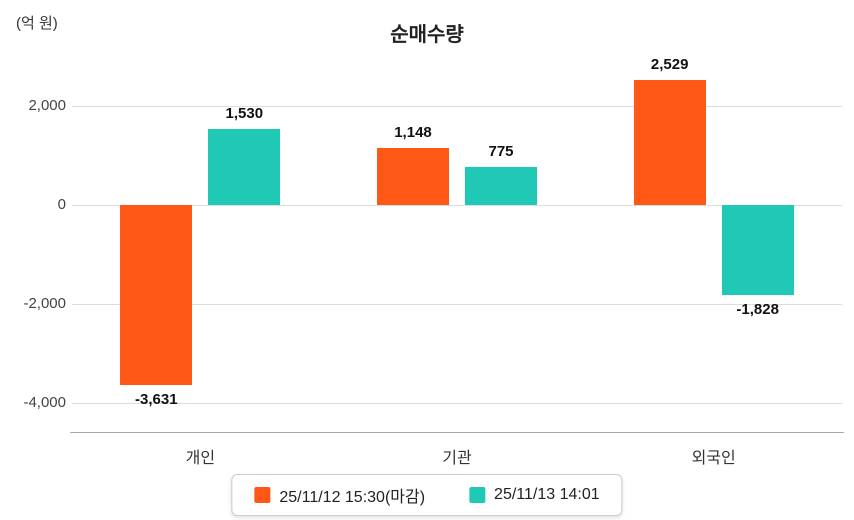 The width and height of the screenshot is (854, 520). I want to click on legend-swatch-series1-icon, so click(262, 495).